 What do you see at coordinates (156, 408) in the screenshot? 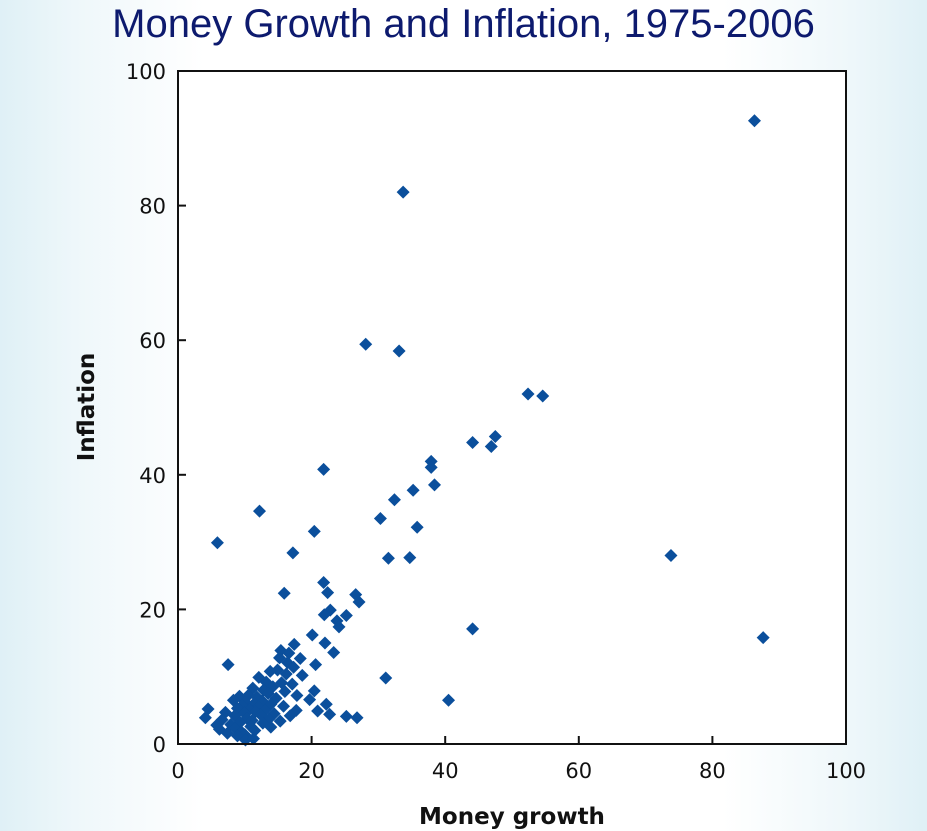
I see `y-axis: 0 20 40 60 80 100` at bounding box center [156, 408].